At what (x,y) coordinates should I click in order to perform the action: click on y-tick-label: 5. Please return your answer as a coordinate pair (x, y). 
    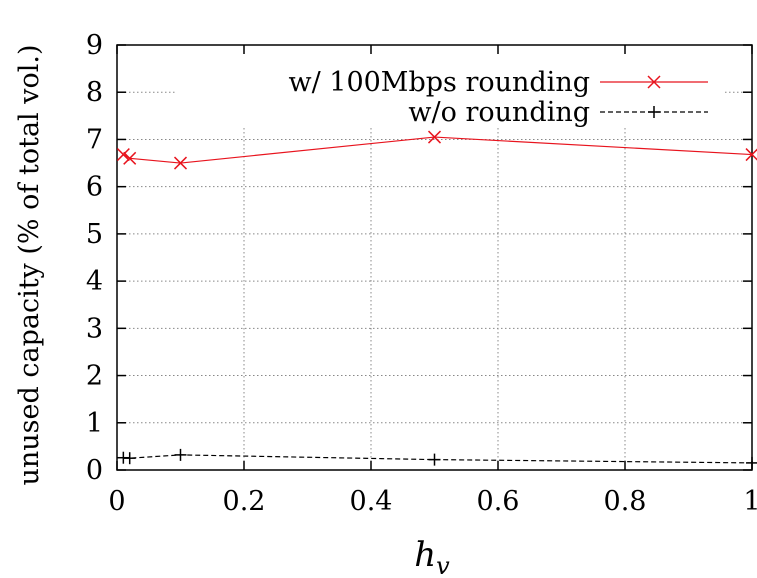
    Looking at the image, I should click on (94, 234).